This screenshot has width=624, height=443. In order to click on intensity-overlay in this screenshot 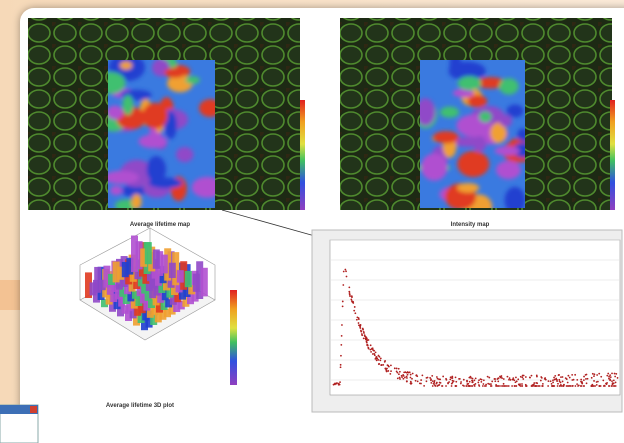, I will do `click(472, 134)`.